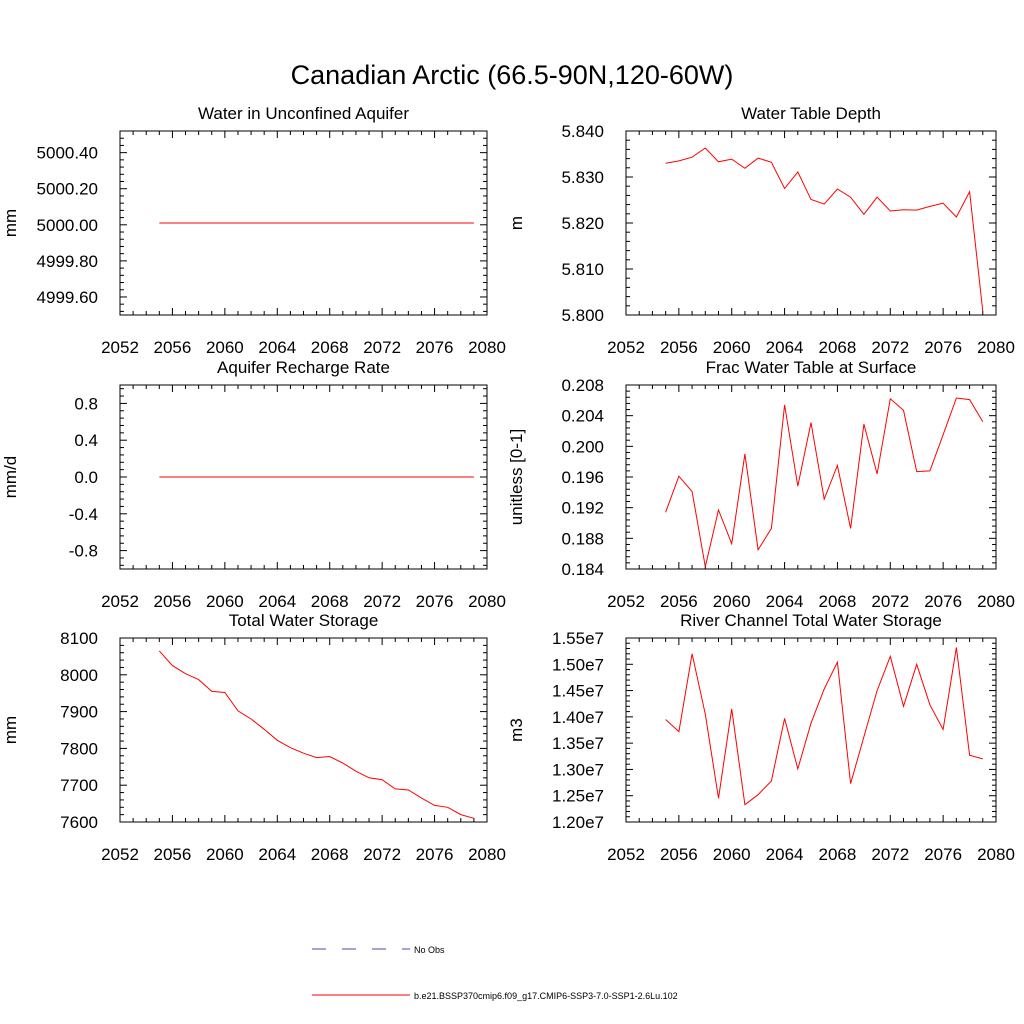  I want to click on y-tick-label: 4999.80, so click(67, 261).